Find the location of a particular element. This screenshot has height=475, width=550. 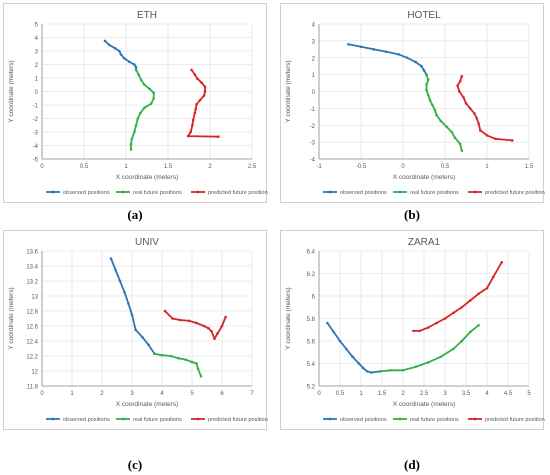

y-tick-label: -5 is located at coordinates (36, 161).